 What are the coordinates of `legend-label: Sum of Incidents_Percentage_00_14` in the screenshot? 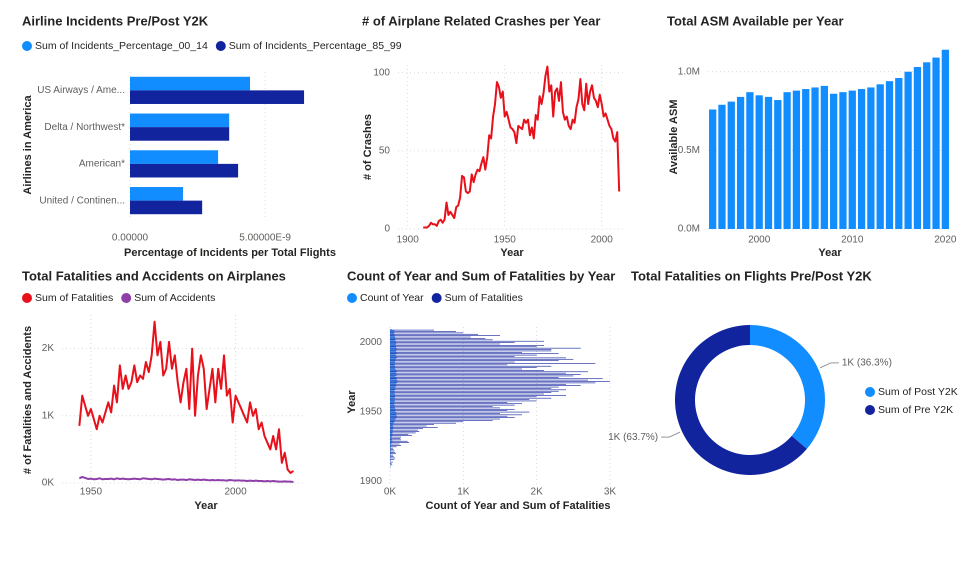 It's located at (121, 46).